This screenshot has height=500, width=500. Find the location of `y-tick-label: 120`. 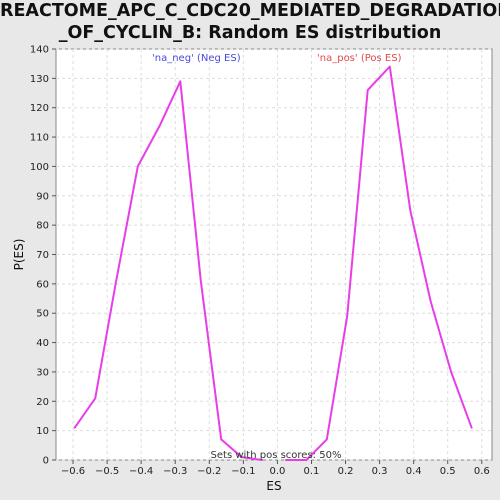

y-tick-label: 120 is located at coordinates (39, 108).